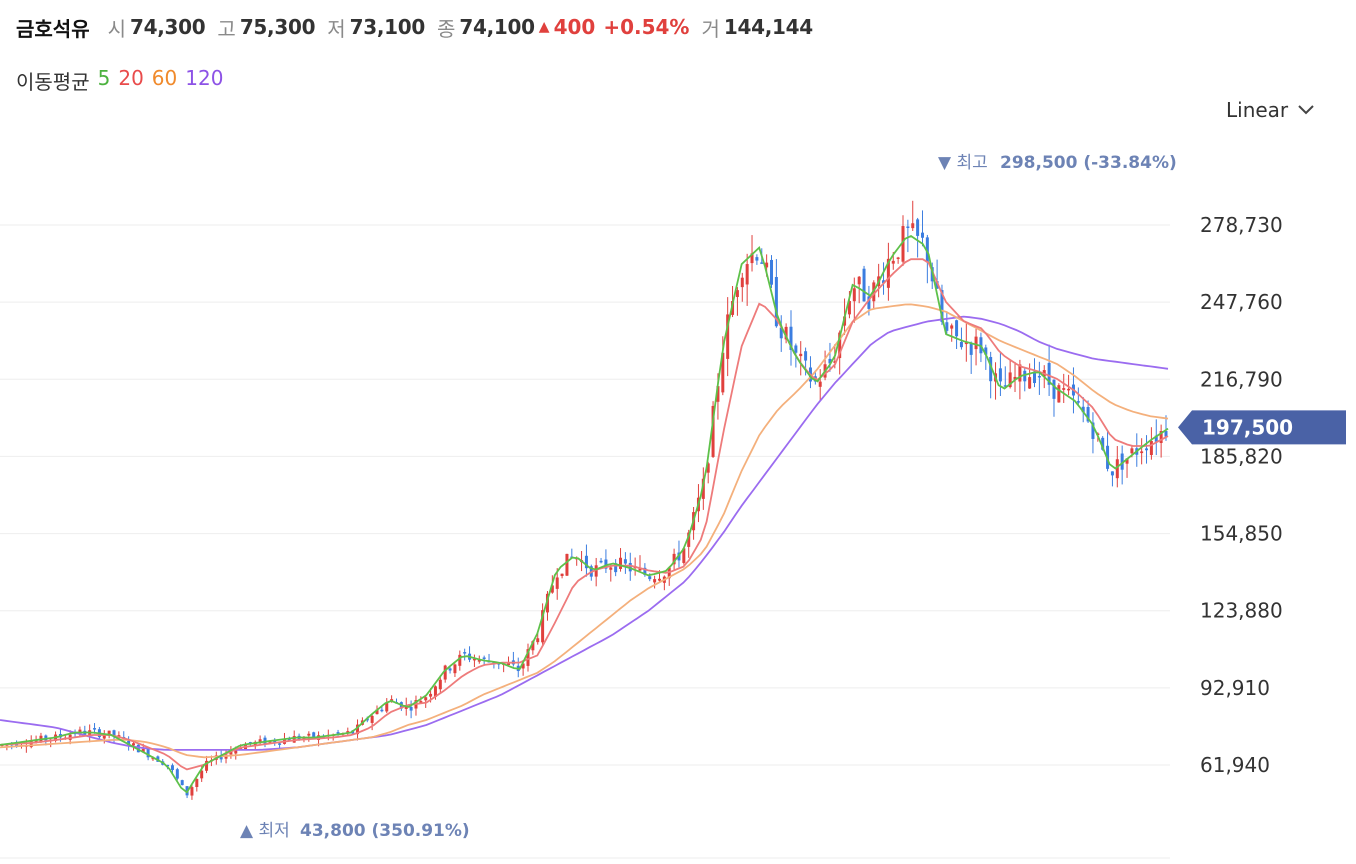  Describe the element at coordinates (1235, 688) in the screenshot. I see `y-tick-label: 92,910` at that location.